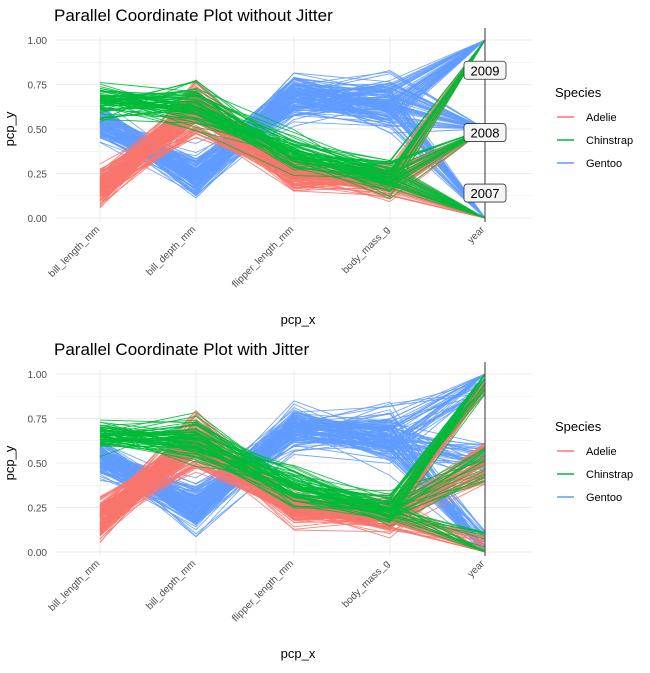 This screenshot has height=673, width=650. What do you see at coordinates (193, 15) in the screenshot?
I see `chart-title: Parallel Coordinate Plot without Jitter` at bounding box center [193, 15].